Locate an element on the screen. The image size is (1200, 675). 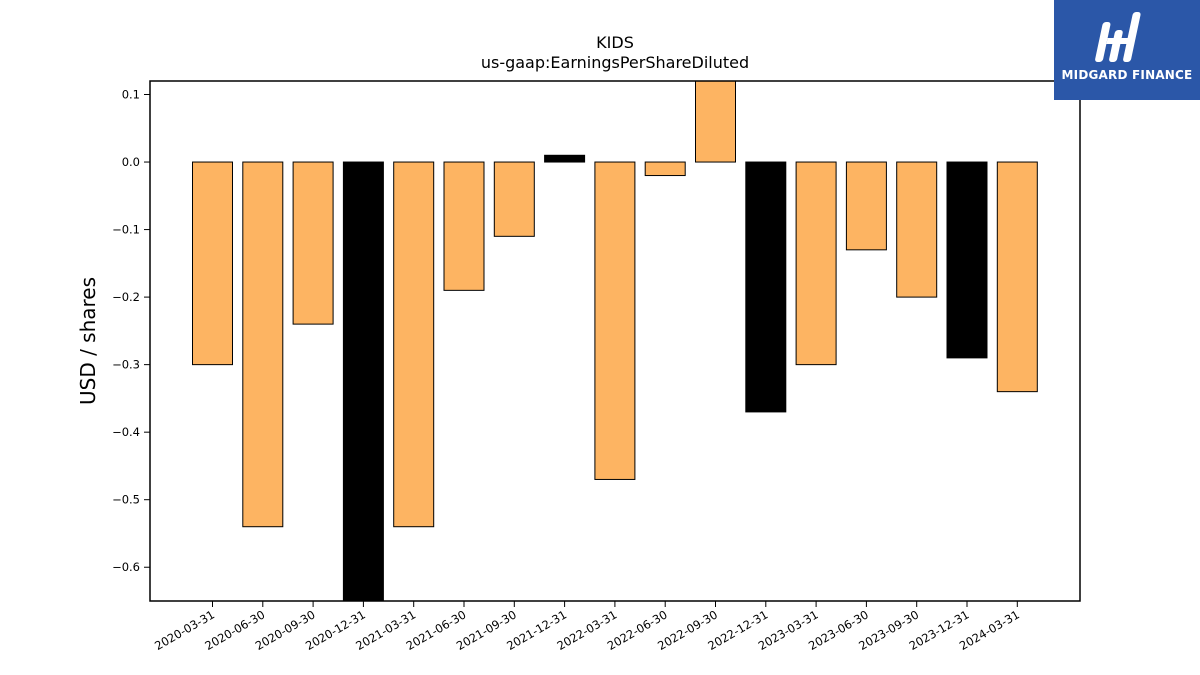
chart-title: KIDS is located at coordinates (615, 42).